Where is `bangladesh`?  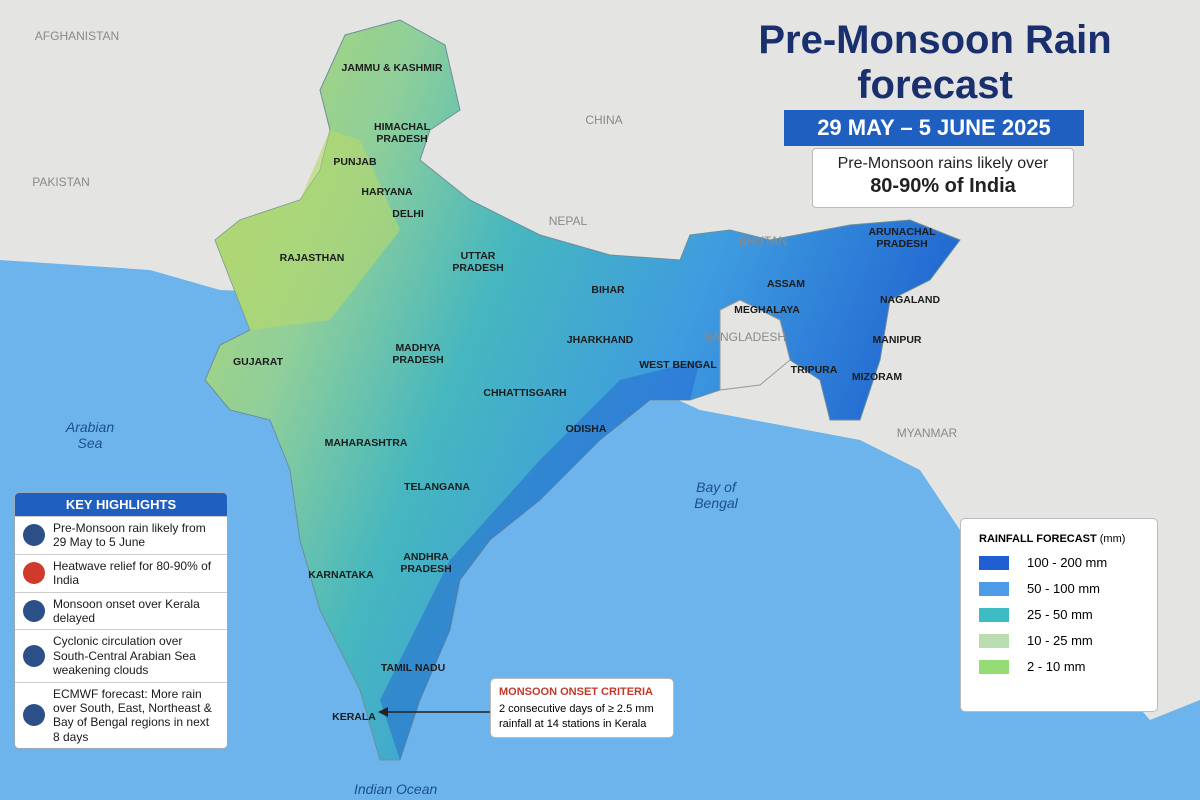 bangladesh is located at coordinates (755, 345).